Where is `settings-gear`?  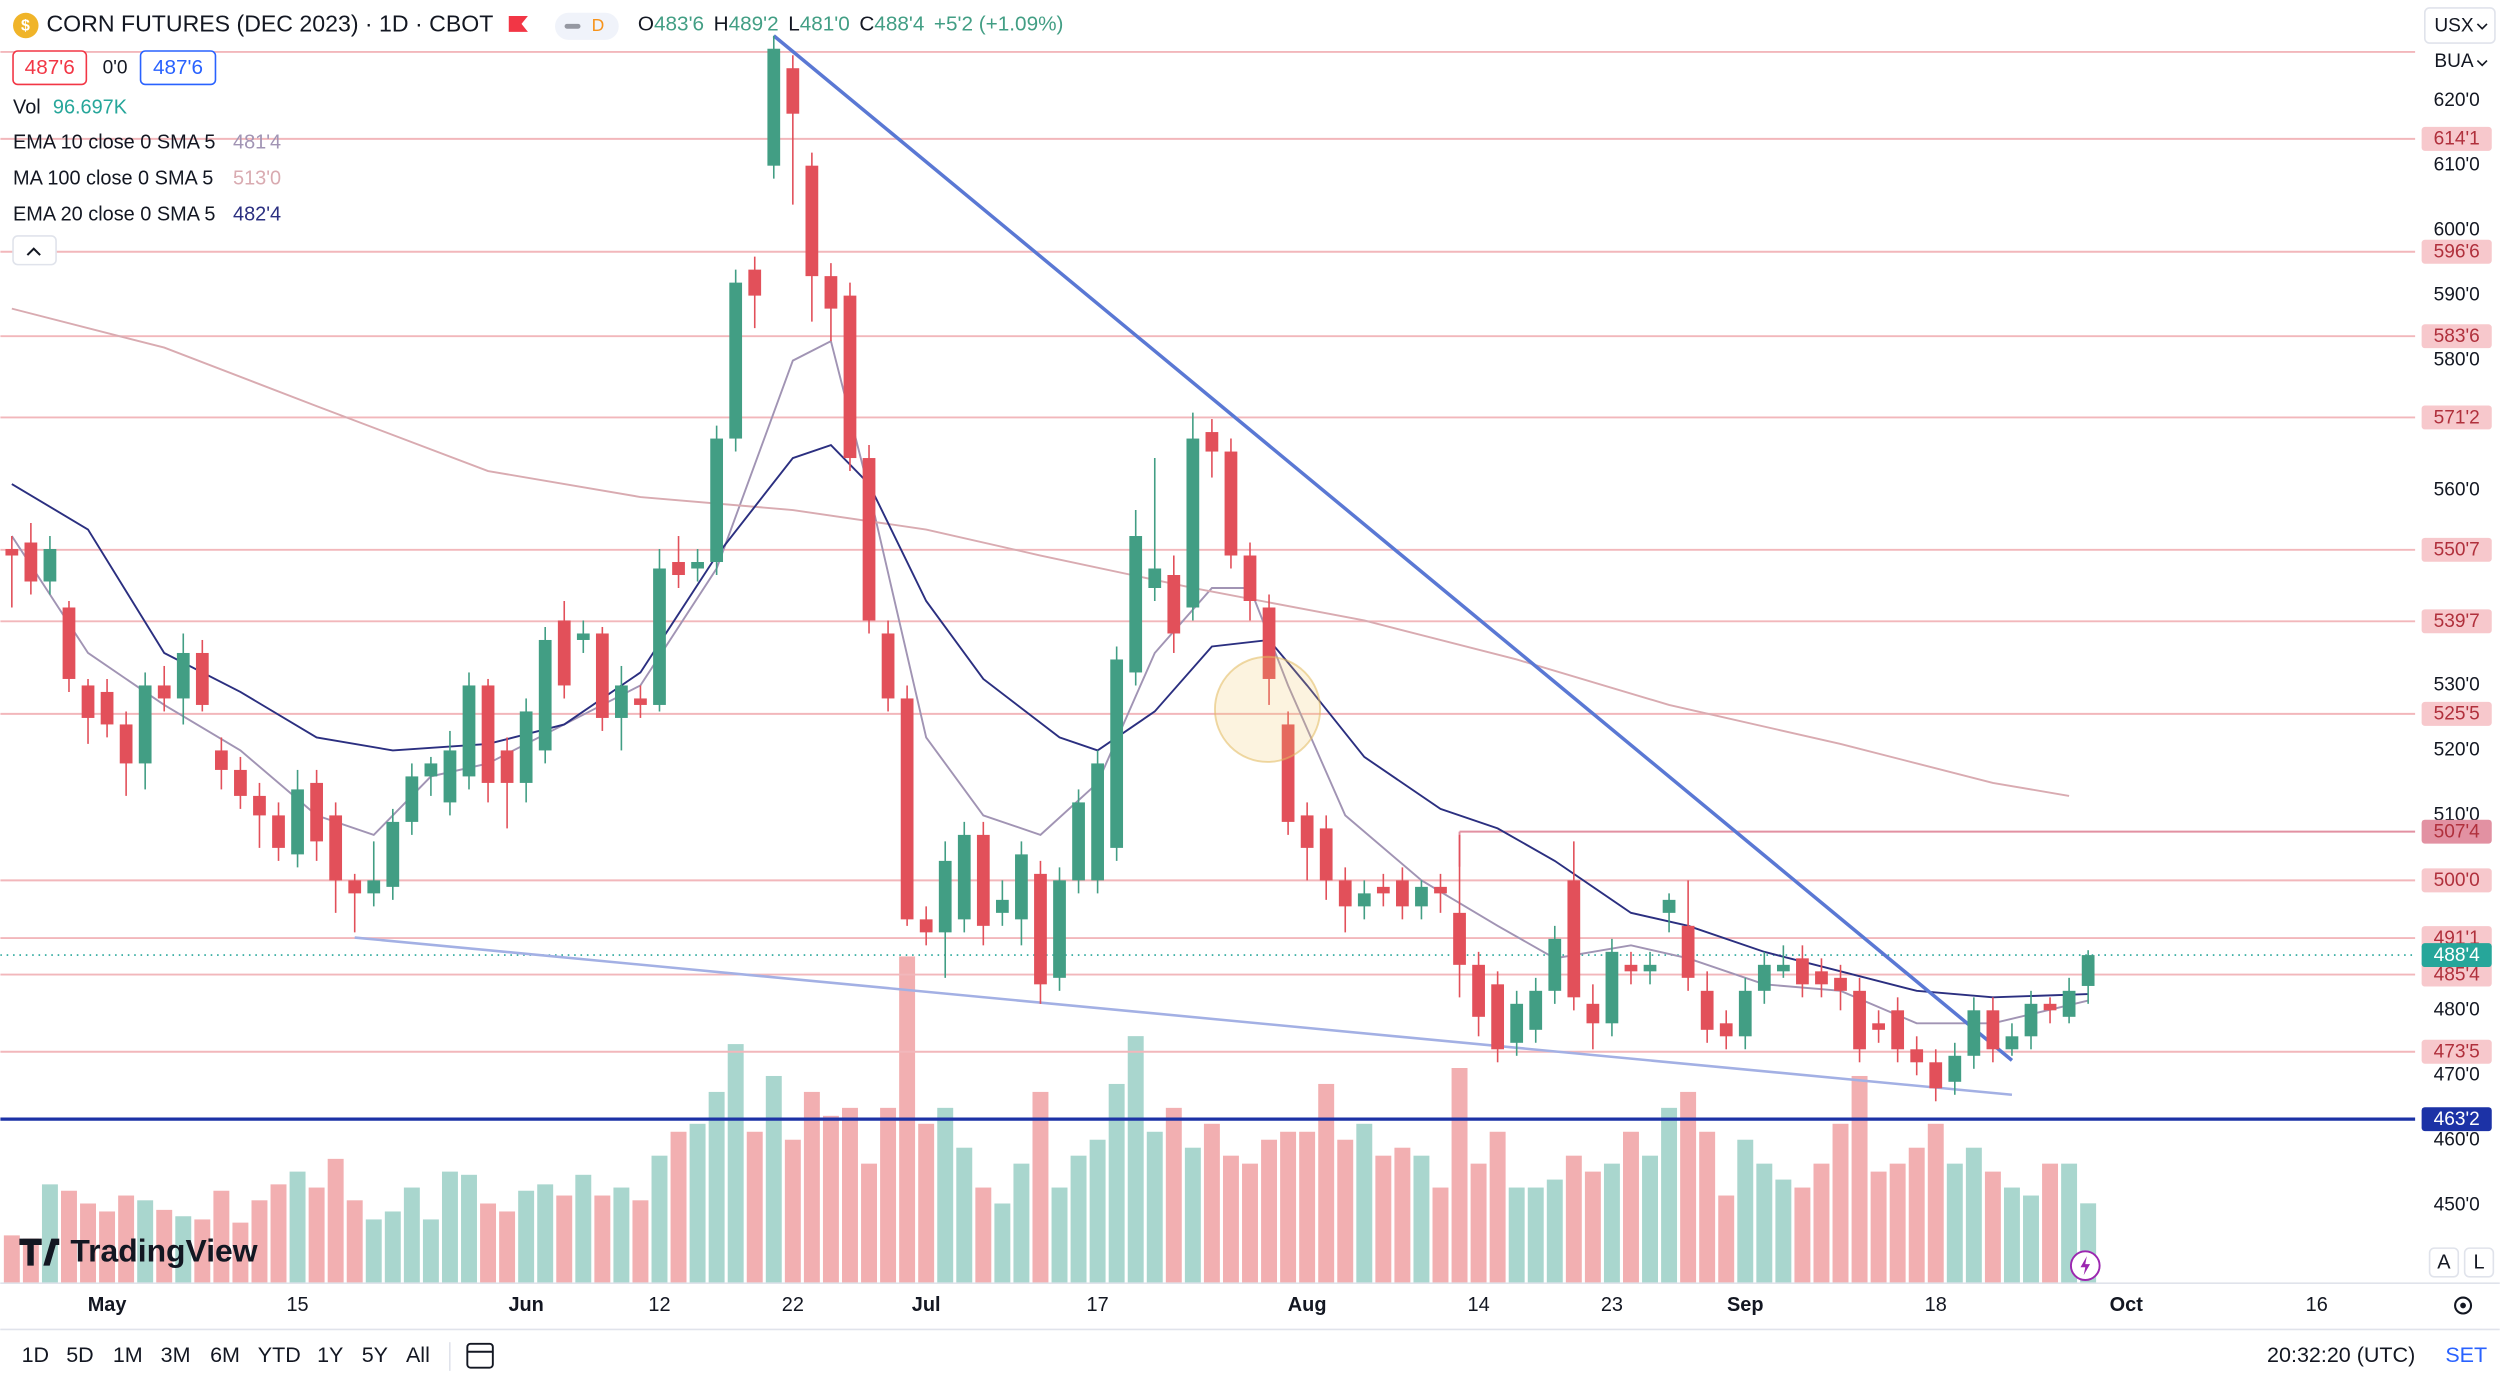
settings-gear is located at coordinates (2463, 1305).